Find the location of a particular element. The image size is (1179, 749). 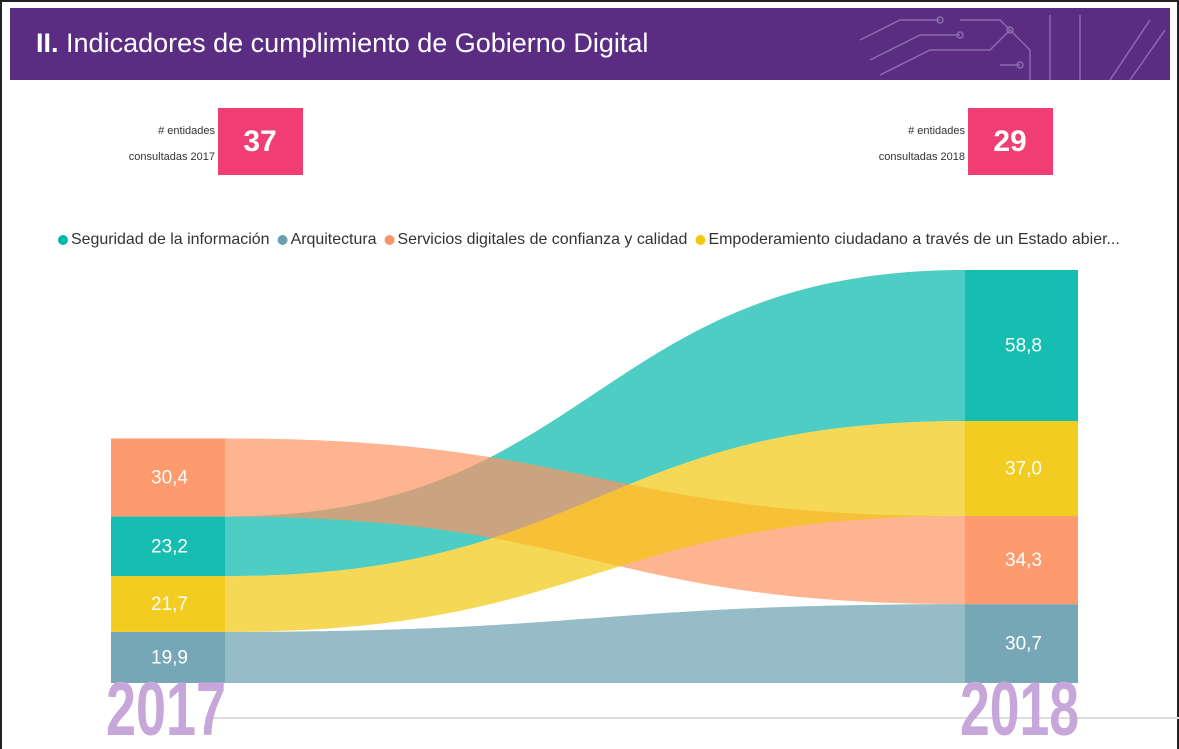

legend-label: Arquitectura is located at coordinates (334, 239).